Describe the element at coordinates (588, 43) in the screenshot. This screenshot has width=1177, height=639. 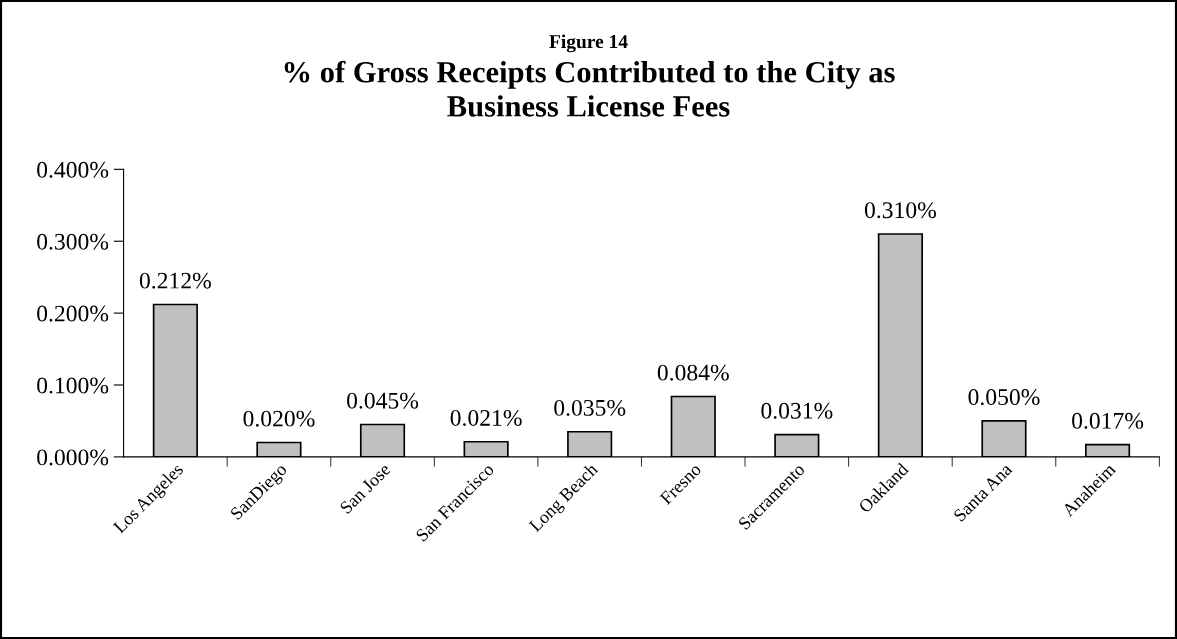
I see `chart-title: Figure 14` at that location.